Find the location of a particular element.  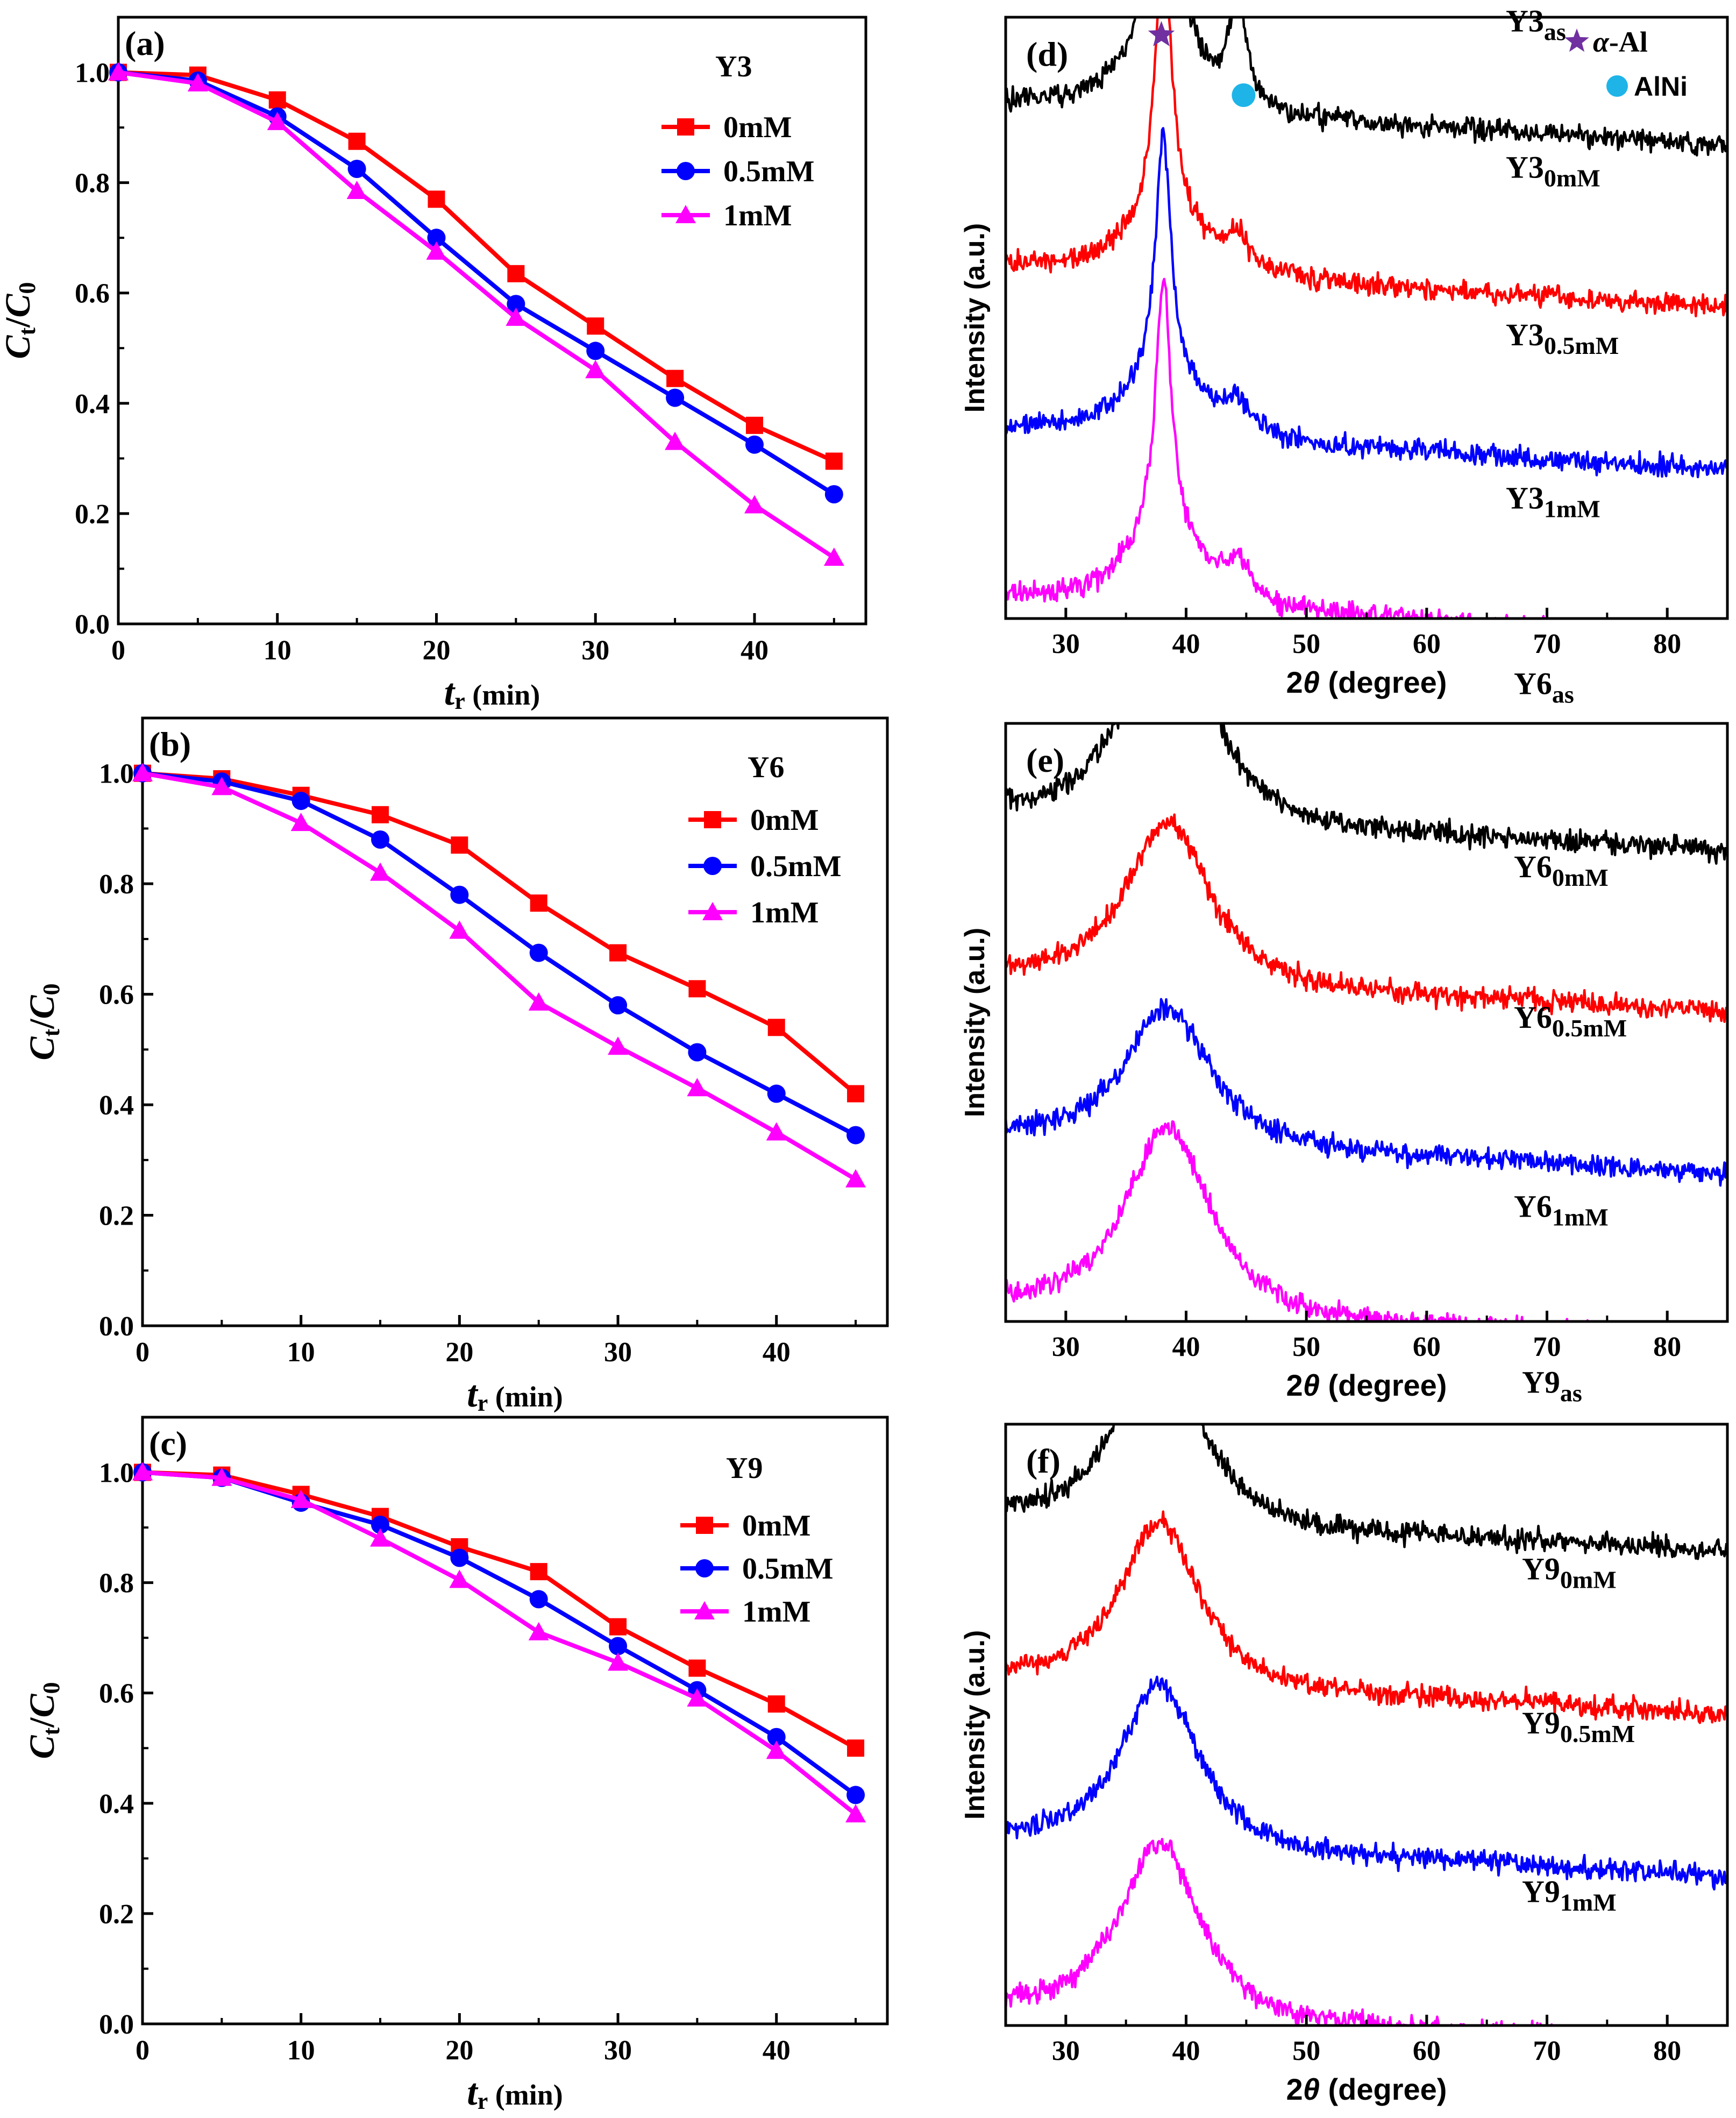

panel-a-ytick-label: 0.0 is located at coordinates (92, 624).